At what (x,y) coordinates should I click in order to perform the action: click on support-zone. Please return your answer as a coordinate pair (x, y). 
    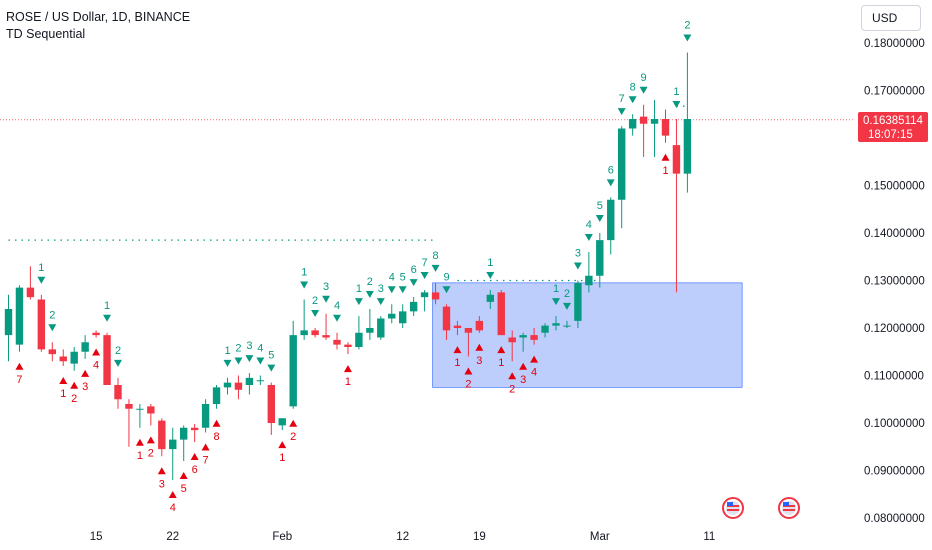
    Looking at the image, I should click on (587, 335).